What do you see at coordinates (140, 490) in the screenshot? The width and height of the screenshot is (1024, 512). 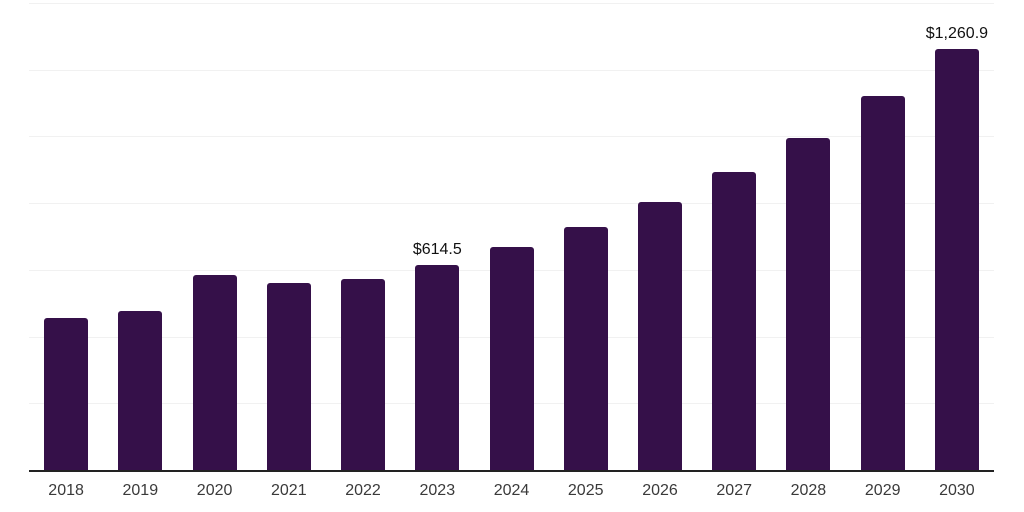 I see `x-tick-label-2019: 2019` at bounding box center [140, 490].